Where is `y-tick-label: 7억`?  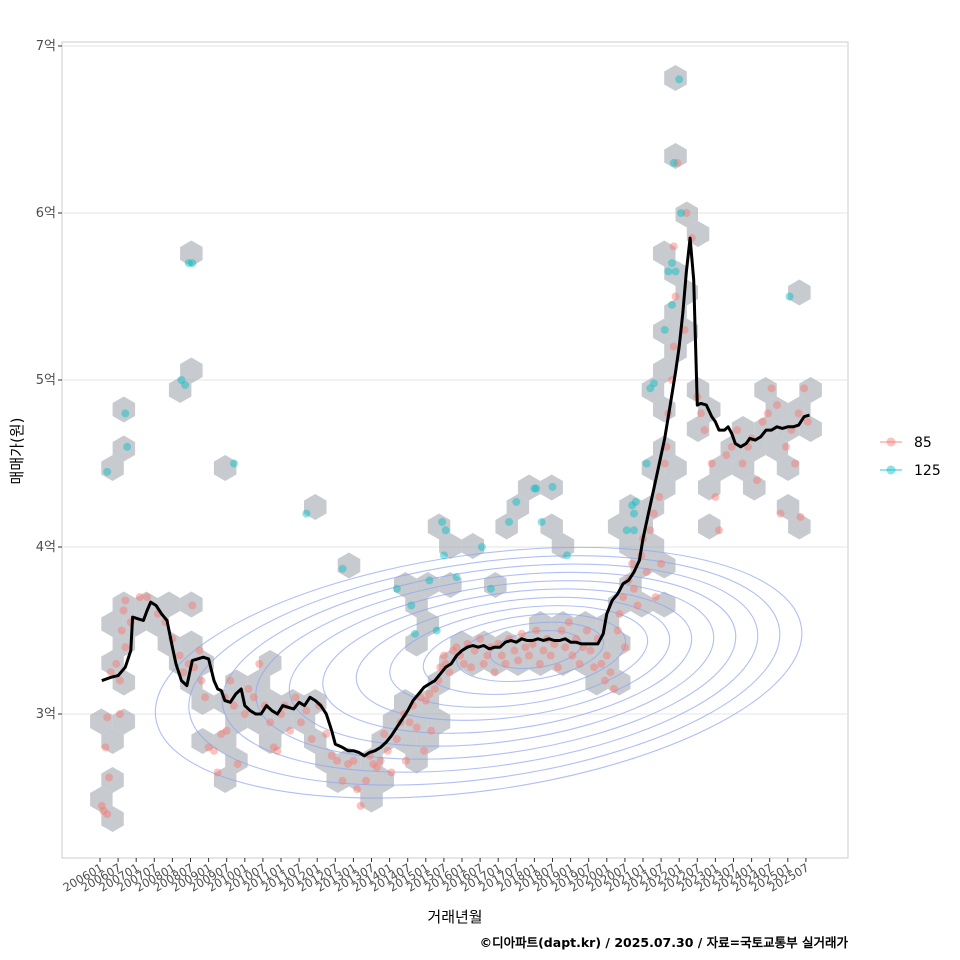 y-tick-label: 7억 is located at coordinates (46, 46).